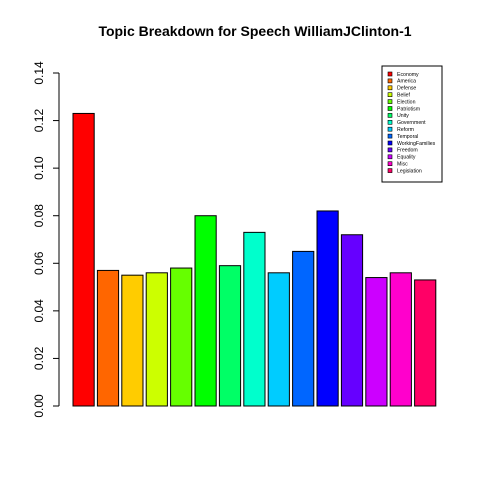  I want to click on y-tick-label: 0.12, so click(39, 121).